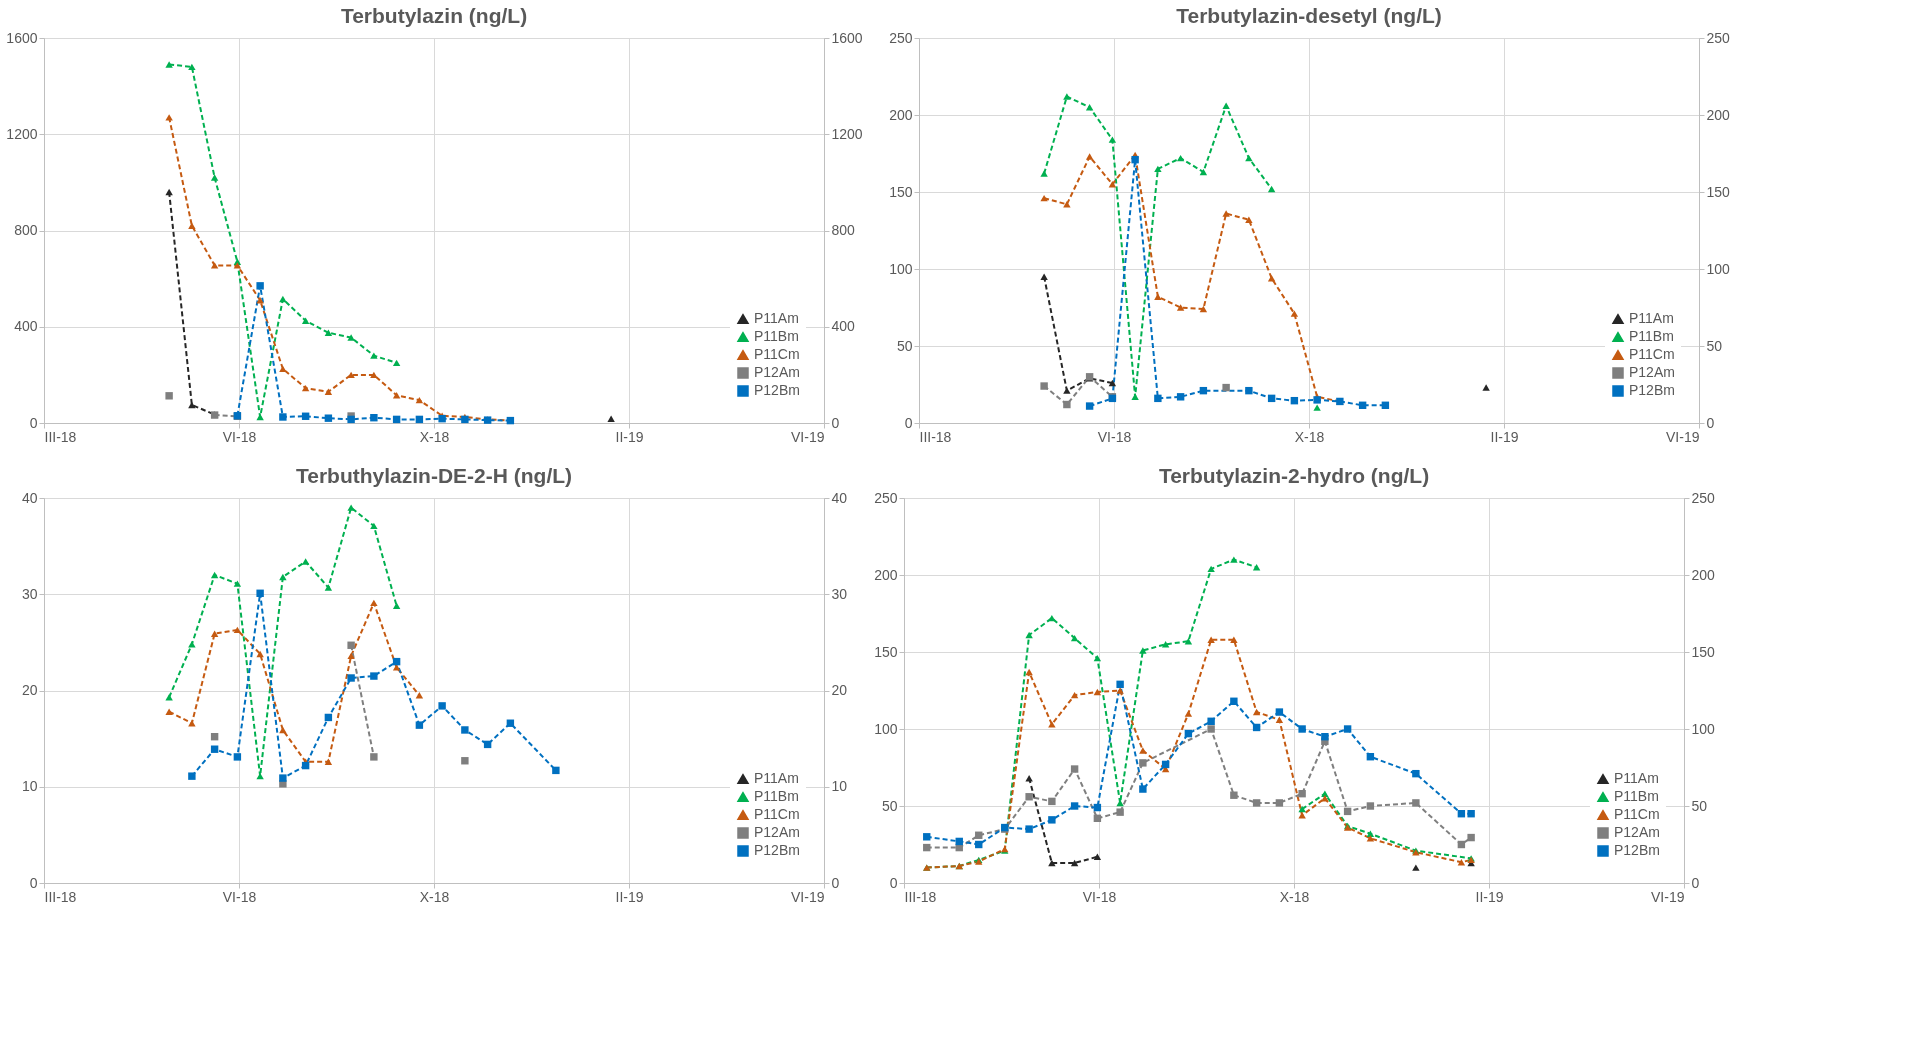  I want to click on y2-tick-label: 40, so click(839, 497).